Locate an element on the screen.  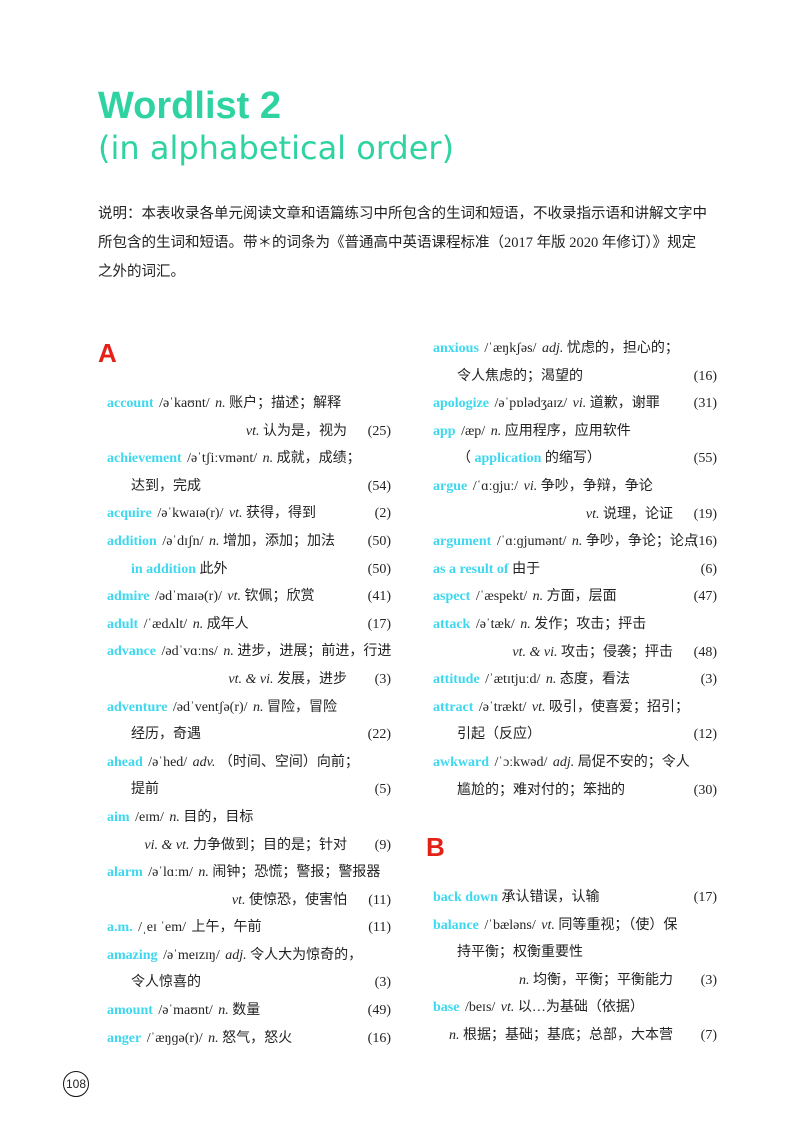
entry-line: 达到，完成 (54) is located at coordinates (249, 487).